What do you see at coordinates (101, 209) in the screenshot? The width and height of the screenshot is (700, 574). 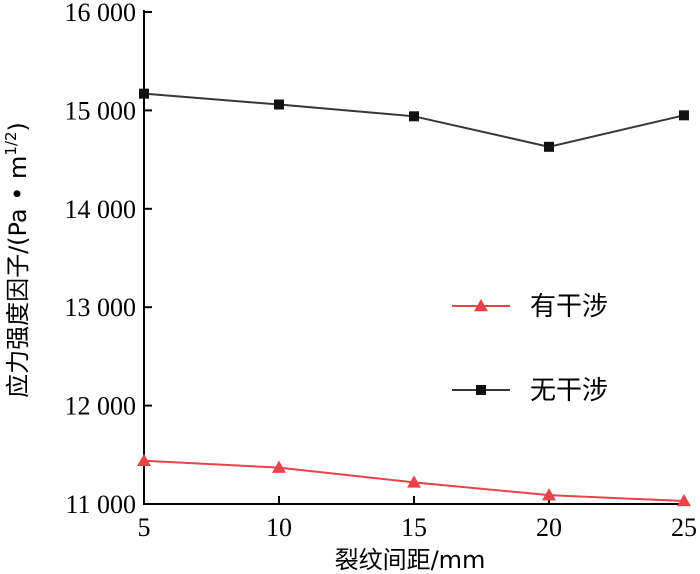 I see `y-tick-label: 14 000` at bounding box center [101, 209].